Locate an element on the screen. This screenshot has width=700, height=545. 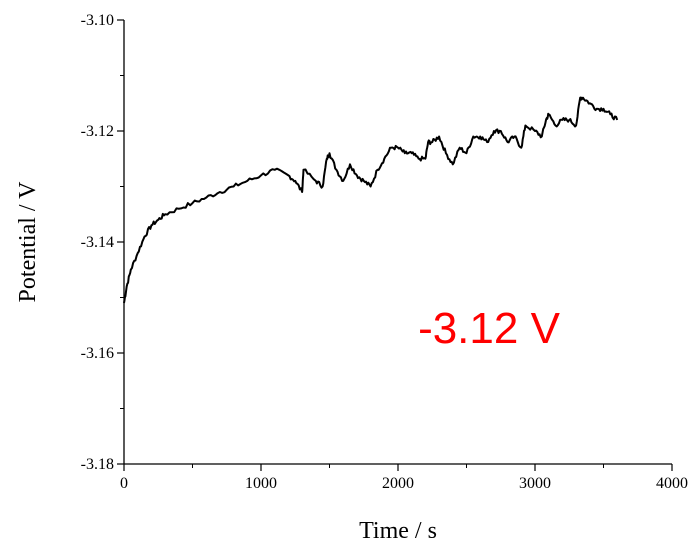
x-tick-label: 2000 is located at coordinates (398, 483).